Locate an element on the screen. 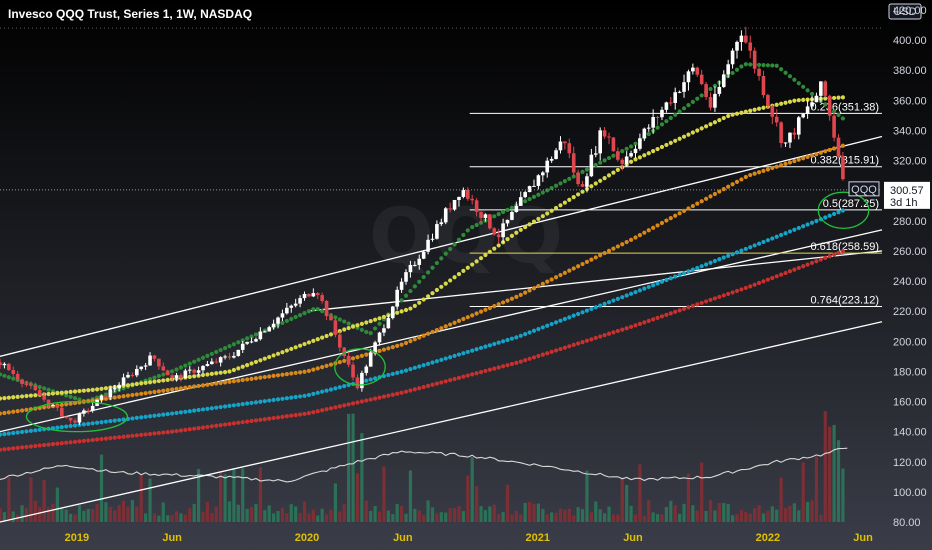  y-tick-label: 380.00 is located at coordinates (910, 71).